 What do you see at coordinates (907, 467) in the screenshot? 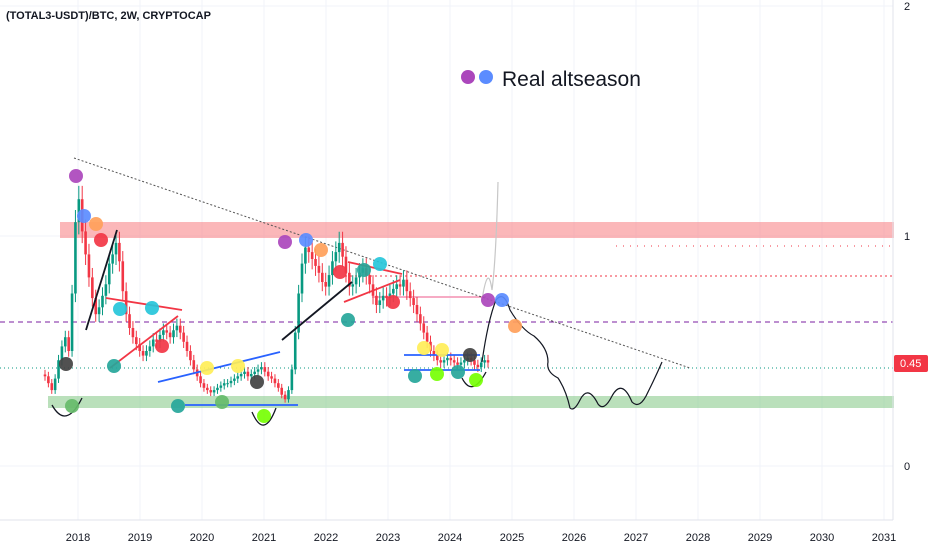
I see `y-tick-0: 0` at bounding box center [907, 467].